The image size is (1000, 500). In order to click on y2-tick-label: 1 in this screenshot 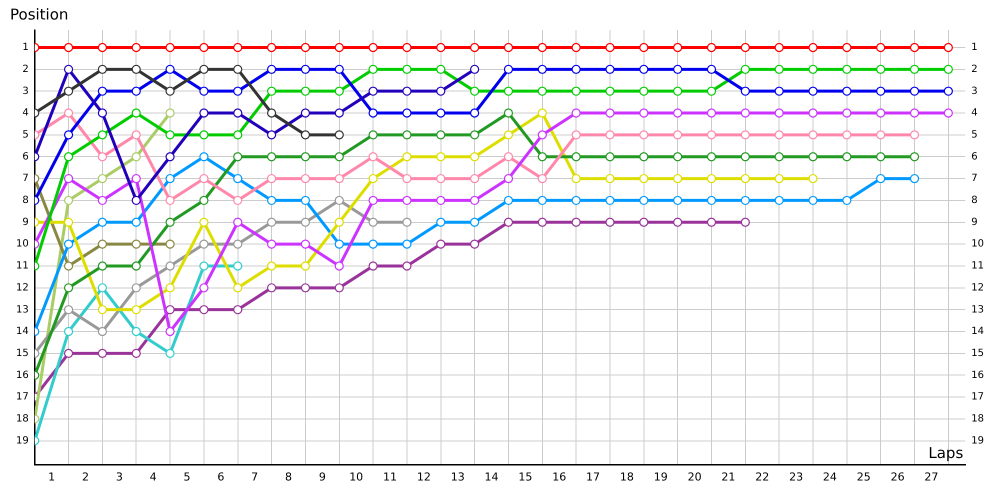, I will do `click(974, 48)`.